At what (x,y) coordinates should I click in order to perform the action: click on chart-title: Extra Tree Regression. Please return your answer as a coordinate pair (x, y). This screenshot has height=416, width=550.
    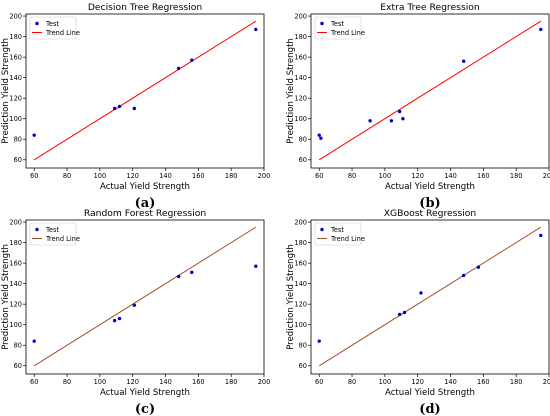
    Looking at the image, I should click on (430, 7).